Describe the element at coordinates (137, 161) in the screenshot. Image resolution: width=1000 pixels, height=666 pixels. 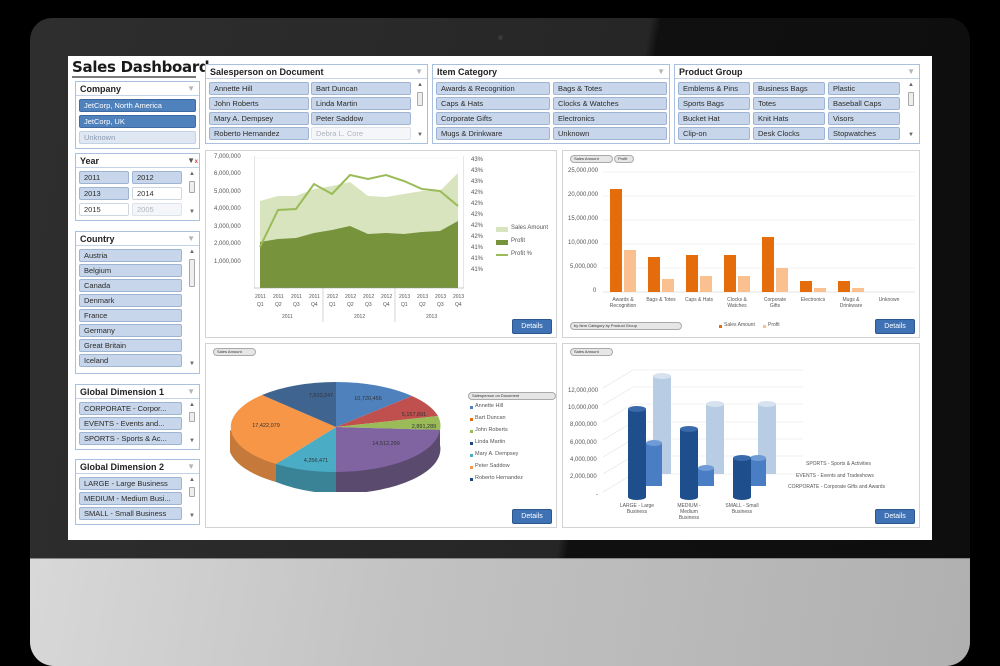
I see `slicer-title: Year ▼` at that location.